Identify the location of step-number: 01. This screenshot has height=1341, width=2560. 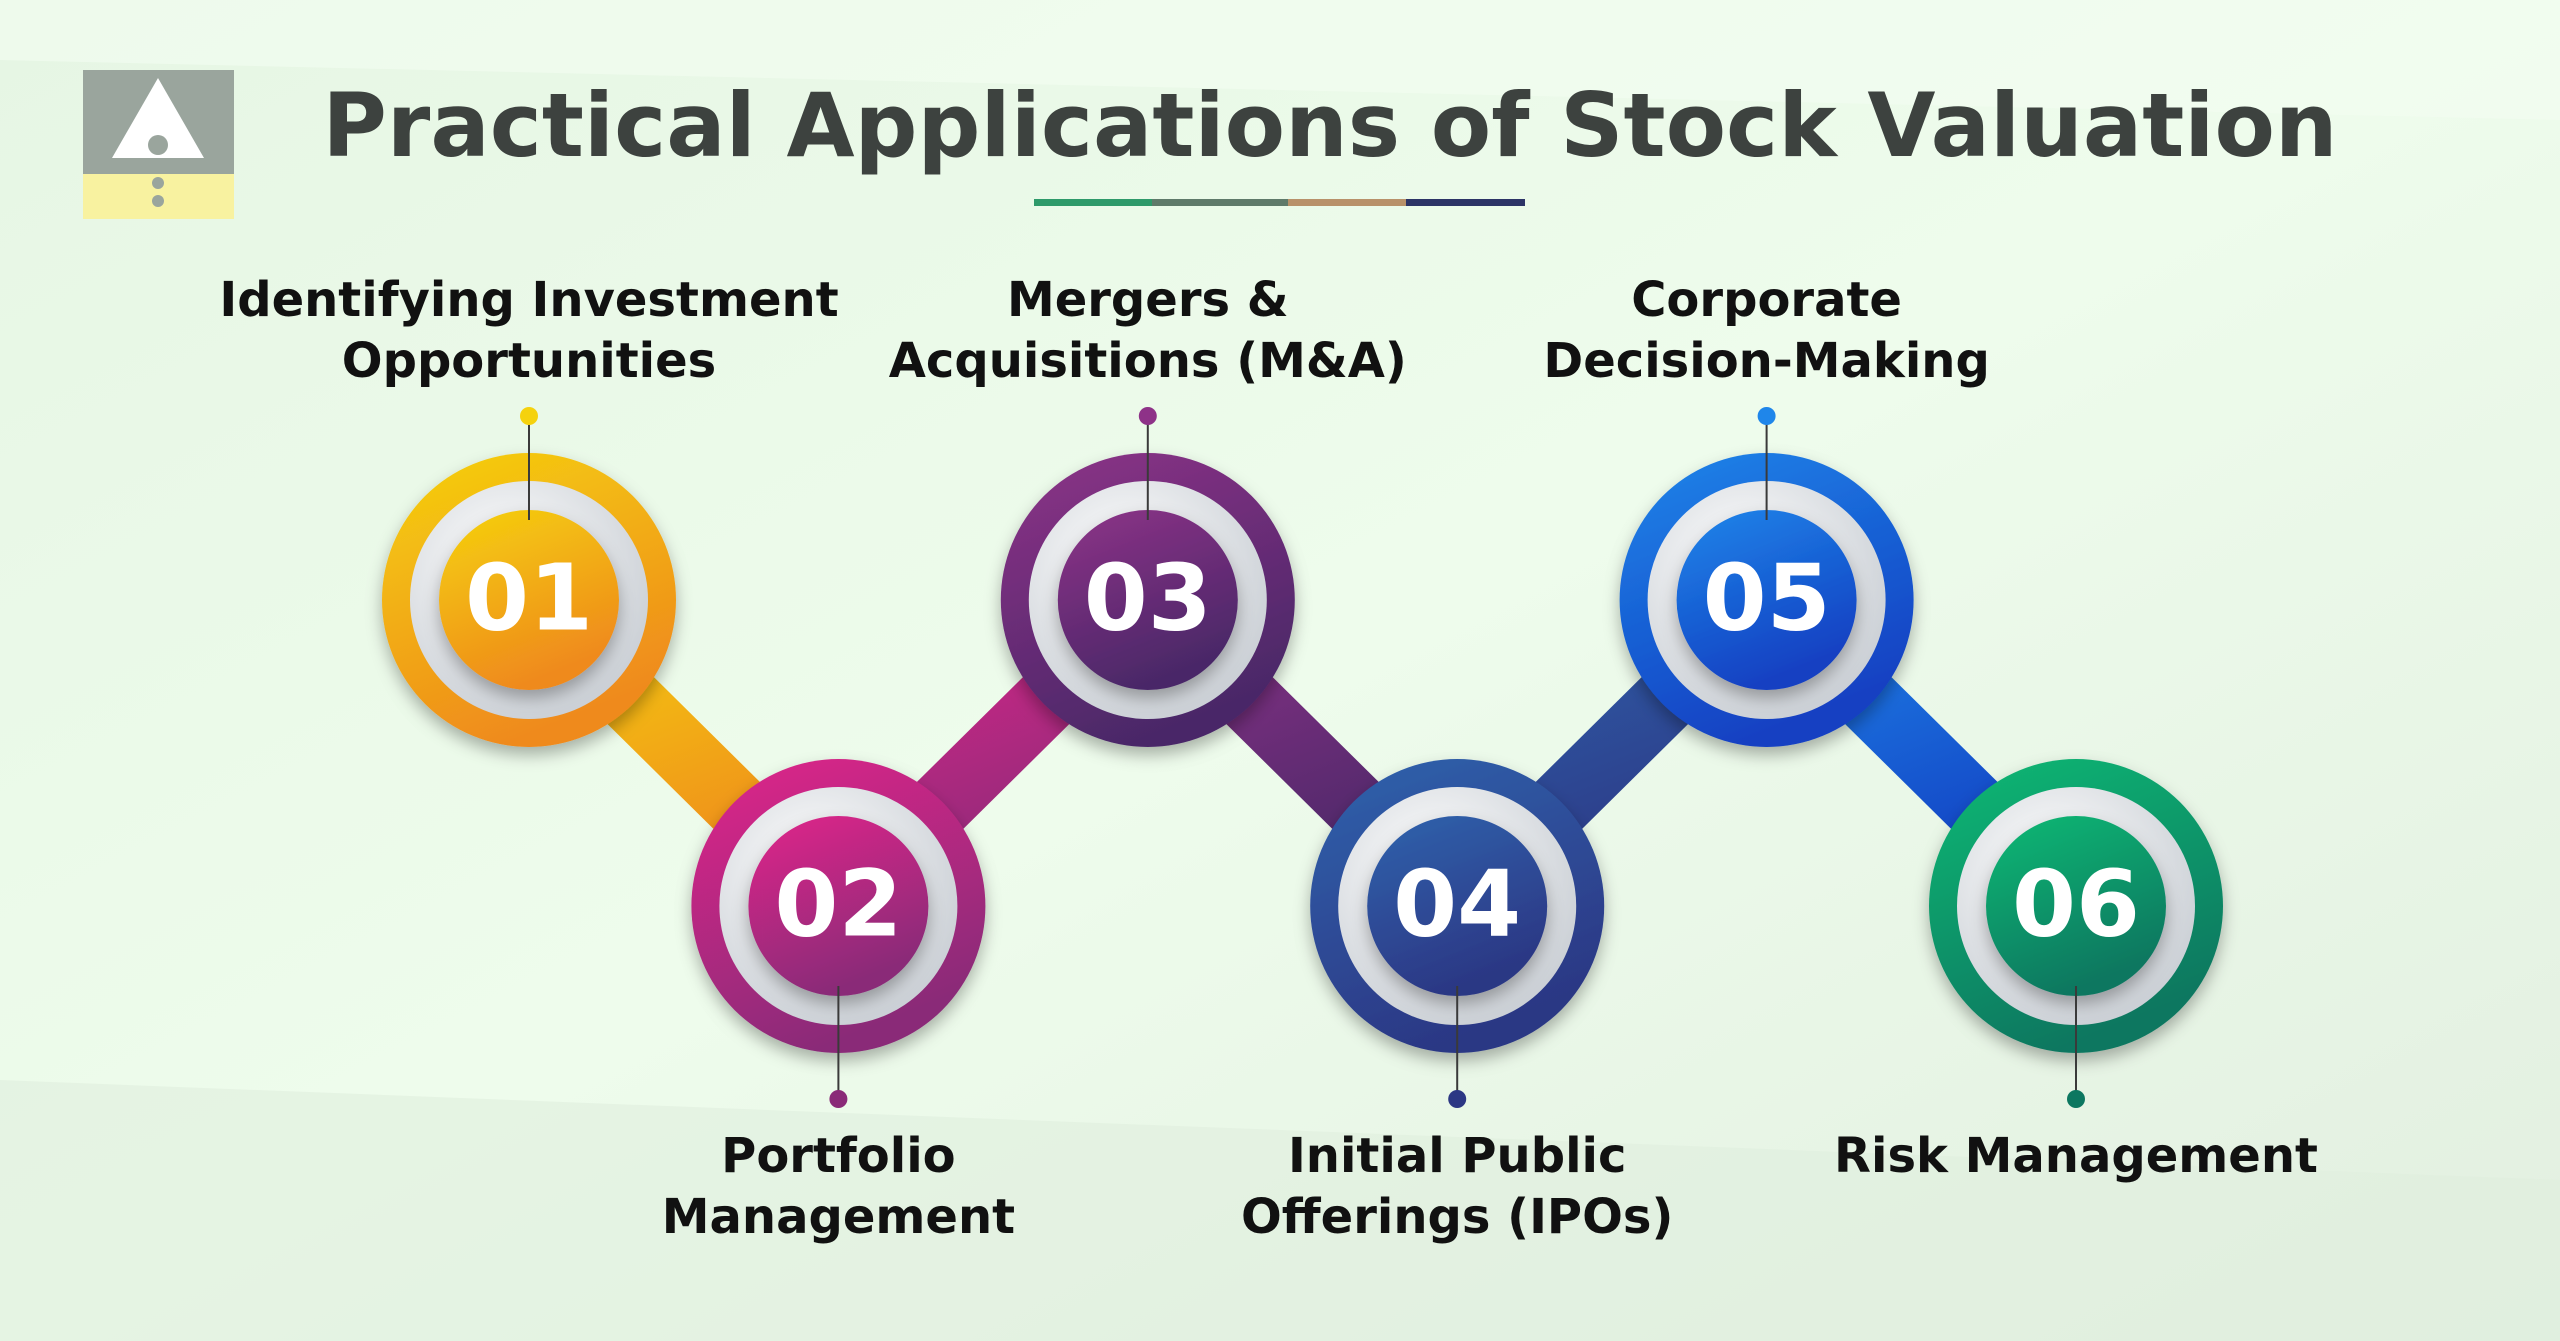
(529, 597).